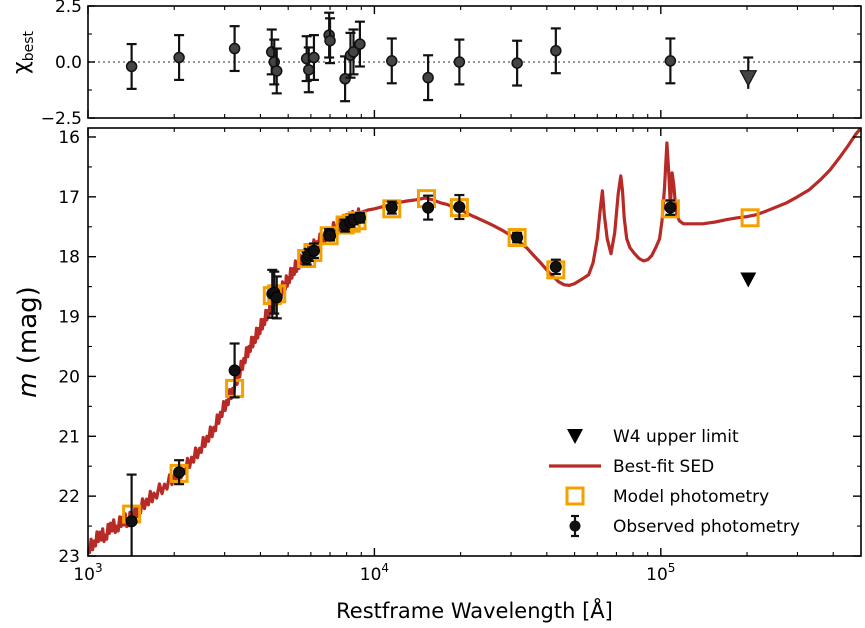 Image resolution: width=865 pixels, height=628 pixels. What do you see at coordinates (69, 377) in the screenshot?
I see `sed-ytick-label: 20` at bounding box center [69, 377].